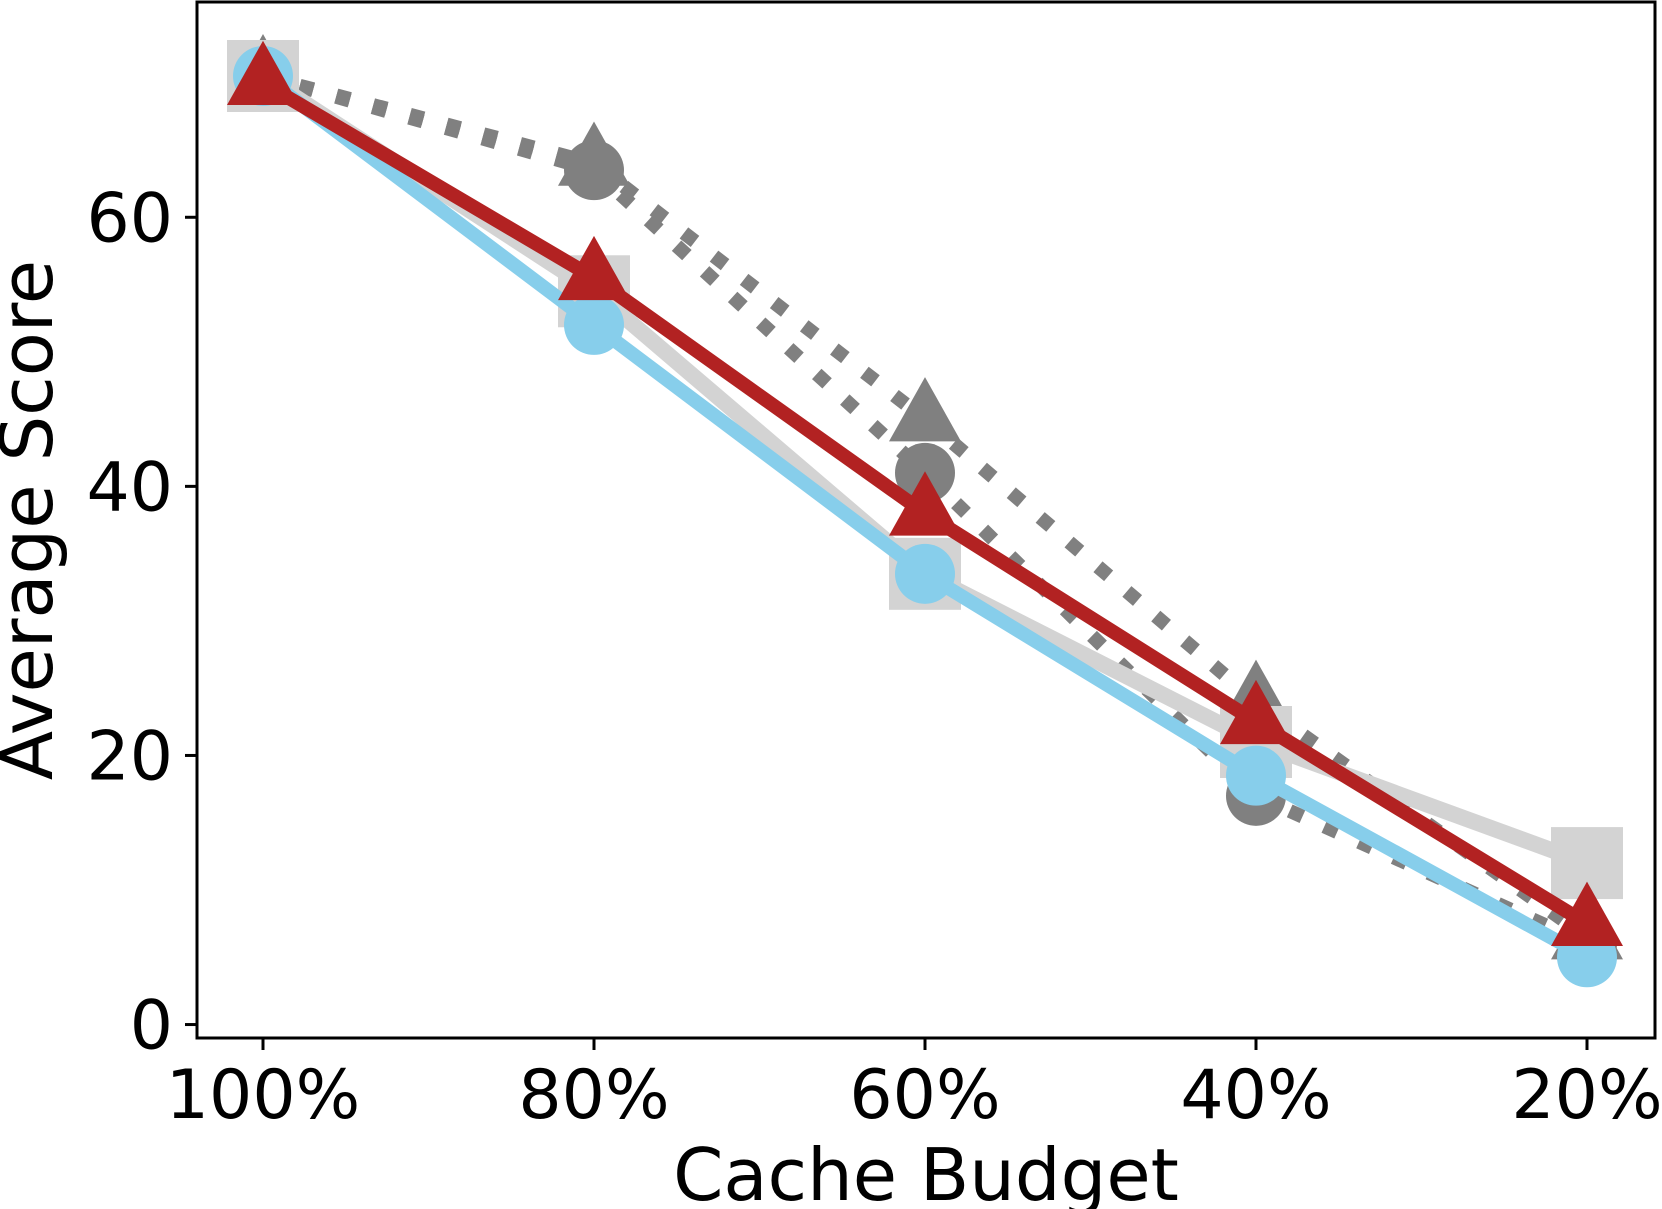  Describe the element at coordinates (263, 1095) in the screenshot. I see `x-tick-label: 100%` at that location.